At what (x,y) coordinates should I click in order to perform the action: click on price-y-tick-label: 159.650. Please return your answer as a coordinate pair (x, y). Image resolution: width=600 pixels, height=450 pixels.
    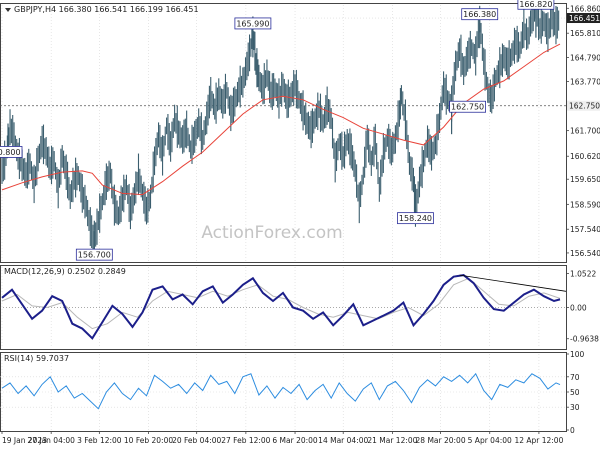
    Looking at the image, I should click on (585, 179).